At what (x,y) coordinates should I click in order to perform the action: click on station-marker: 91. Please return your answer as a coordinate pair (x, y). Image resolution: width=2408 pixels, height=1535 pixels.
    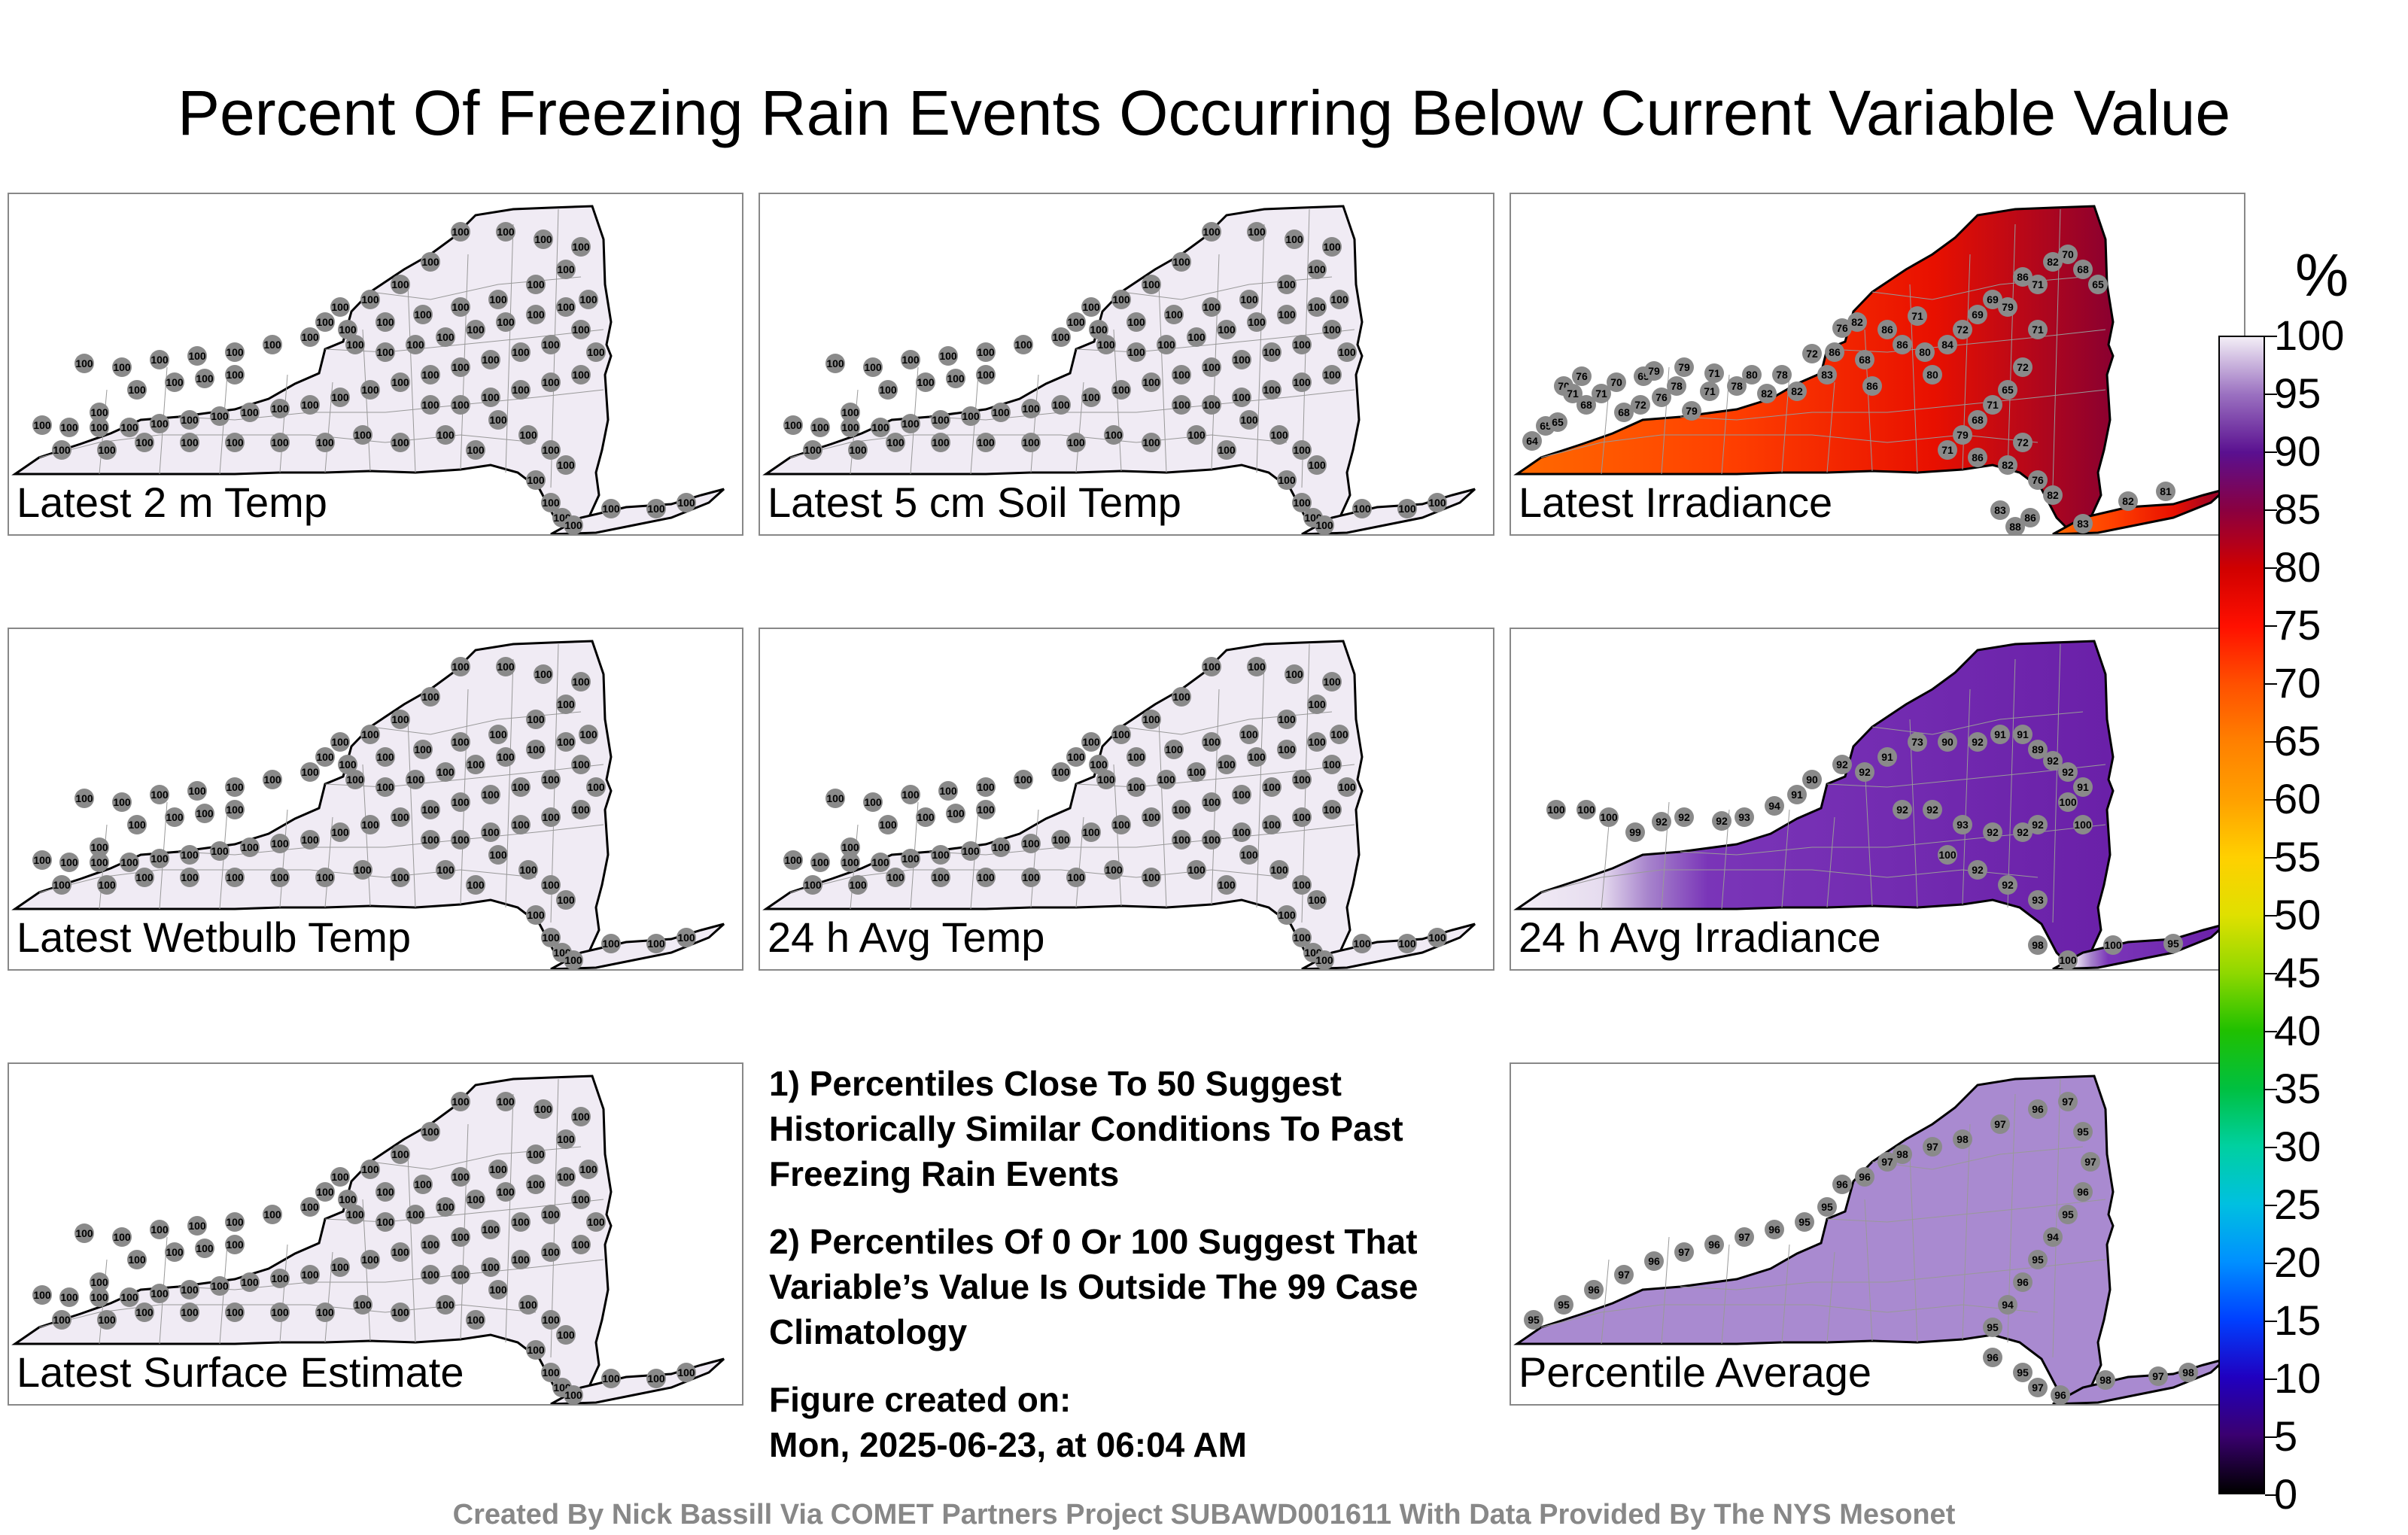
    Looking at the image, I should click on (1887, 757).